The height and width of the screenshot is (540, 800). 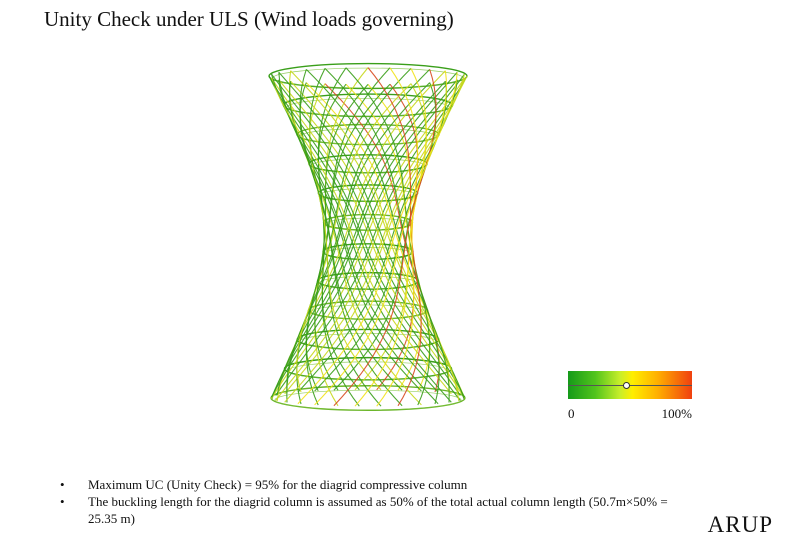 I want to click on legend-max-label: 100%, so click(x=676, y=413).